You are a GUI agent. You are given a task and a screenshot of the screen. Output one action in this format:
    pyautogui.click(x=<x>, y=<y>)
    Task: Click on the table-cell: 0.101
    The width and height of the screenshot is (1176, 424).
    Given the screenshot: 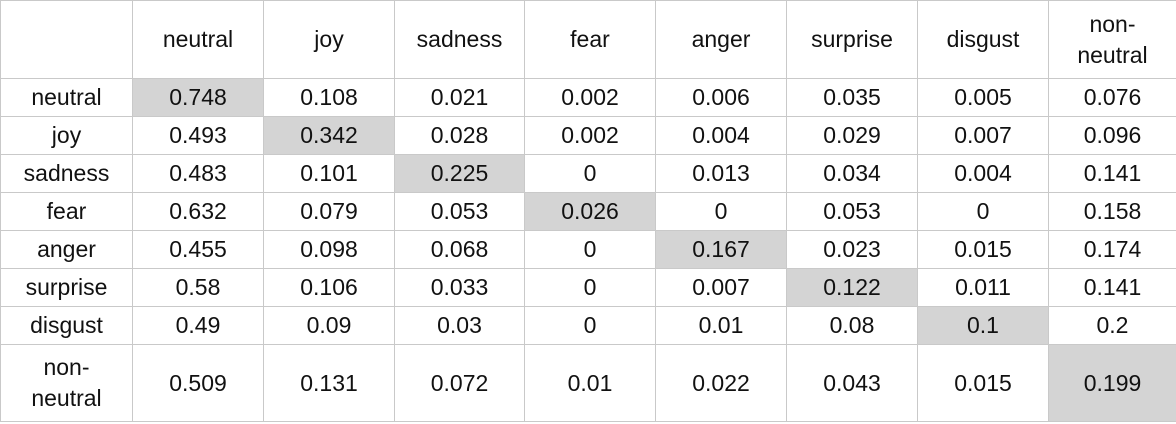 What is the action you would take?
    pyautogui.click(x=329, y=173)
    